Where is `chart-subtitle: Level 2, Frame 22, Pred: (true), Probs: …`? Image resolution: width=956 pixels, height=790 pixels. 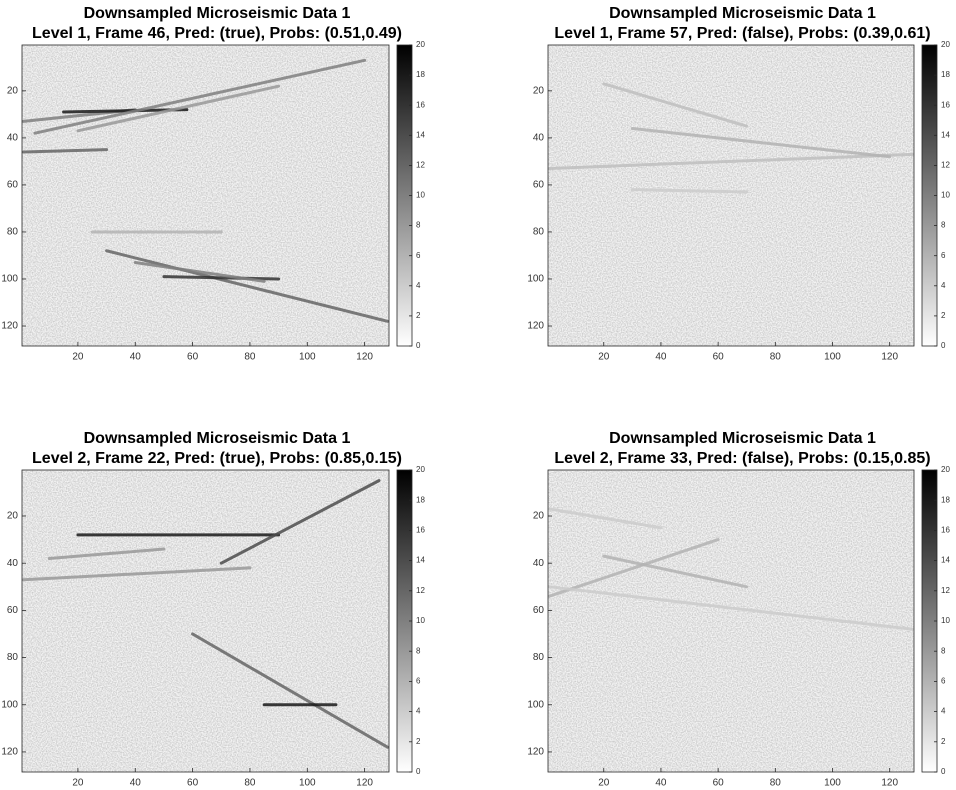
chart-subtitle: Level 2, Frame 22, Pred: (true), Probs: … is located at coordinates (217, 458).